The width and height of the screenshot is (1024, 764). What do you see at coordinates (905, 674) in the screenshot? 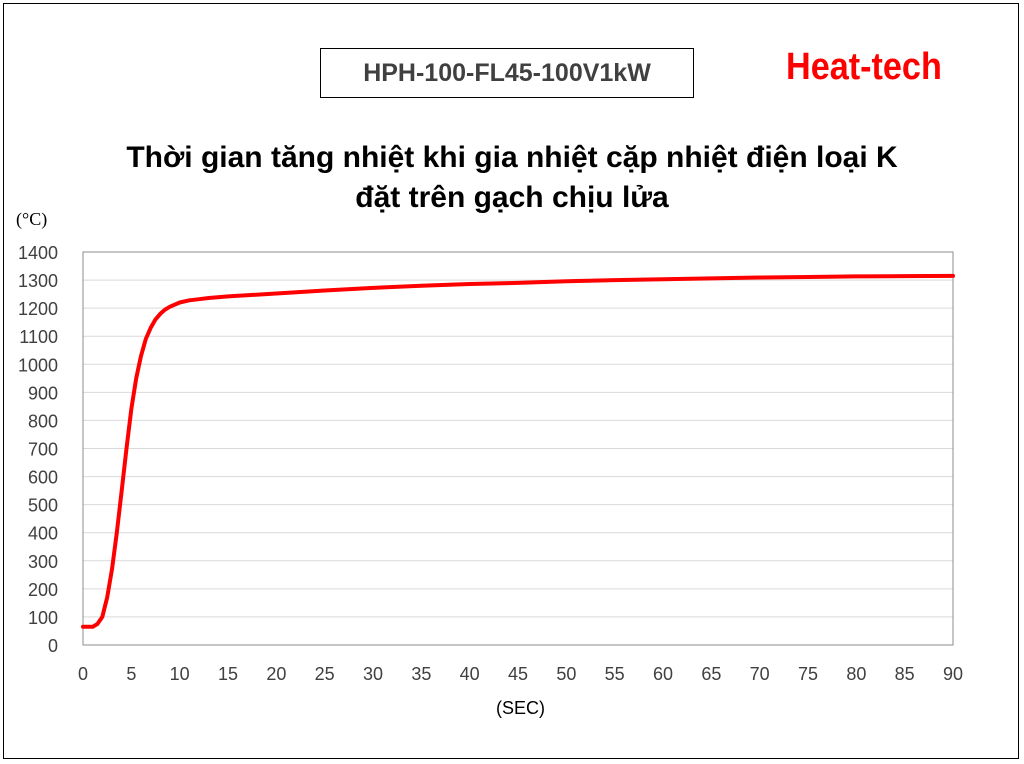
I see `x-tick-label: 85` at bounding box center [905, 674].